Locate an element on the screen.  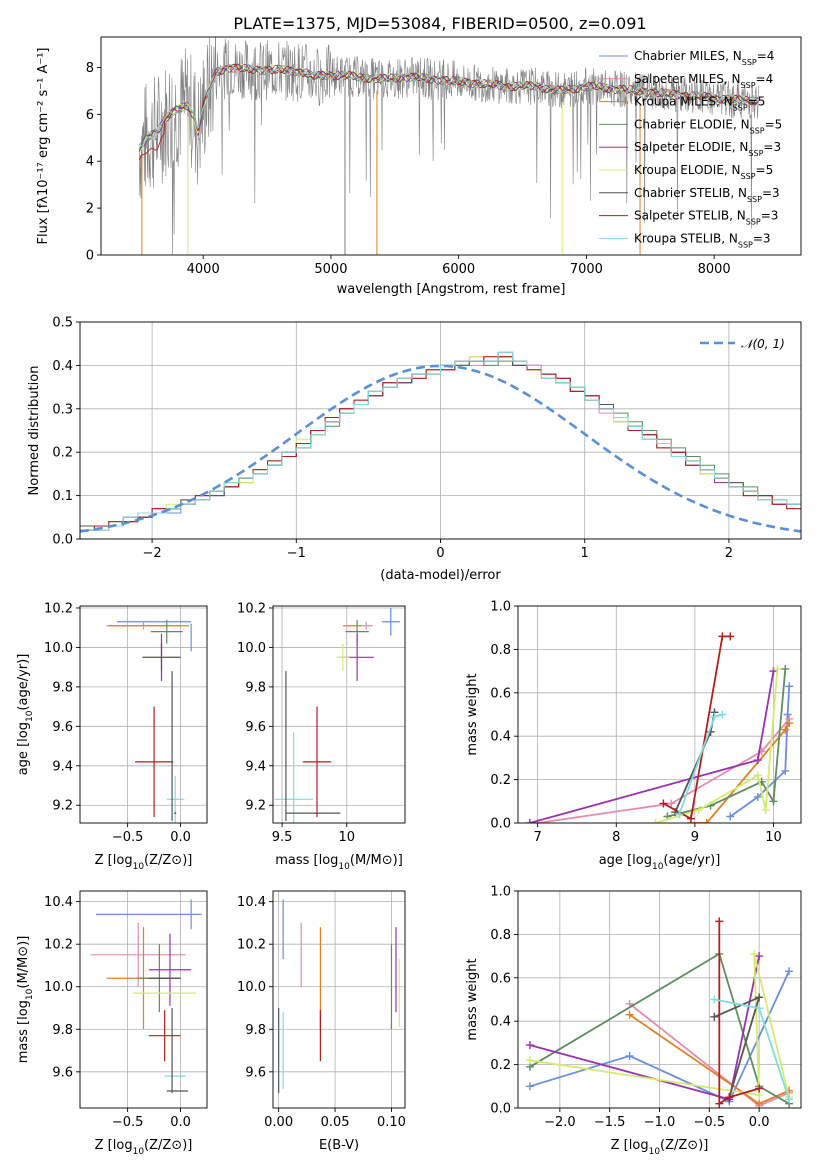
mass_vs_ebv-xtick-label: 0.10 is located at coordinates (391, 1122).